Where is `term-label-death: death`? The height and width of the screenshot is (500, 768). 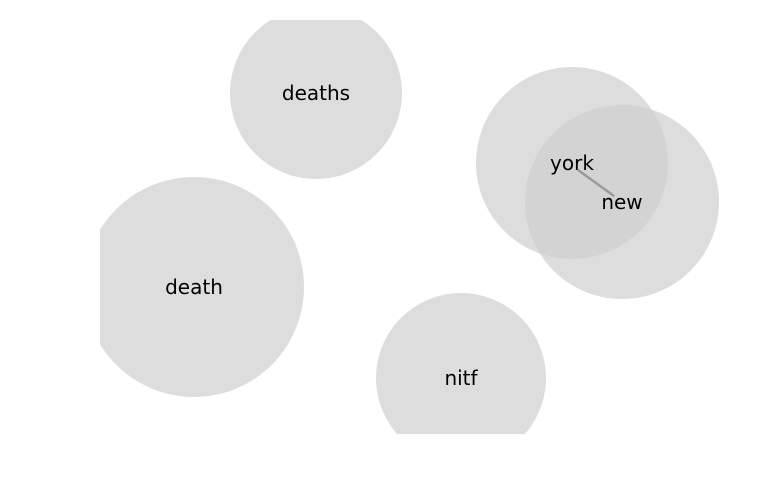
term-label-death: death is located at coordinates (194, 287).